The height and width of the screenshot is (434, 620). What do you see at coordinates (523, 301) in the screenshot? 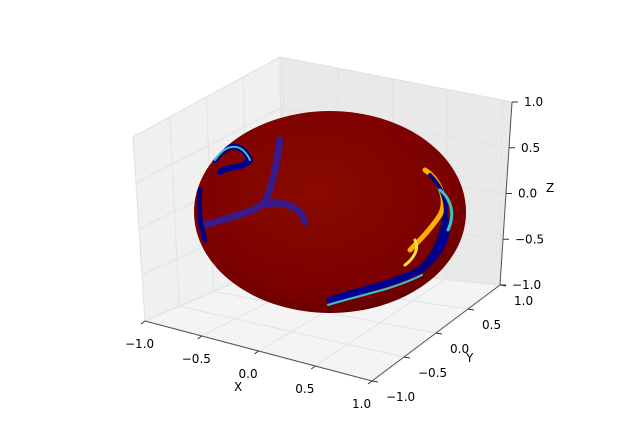
I see `y-tick-label: 1.0` at bounding box center [523, 301].